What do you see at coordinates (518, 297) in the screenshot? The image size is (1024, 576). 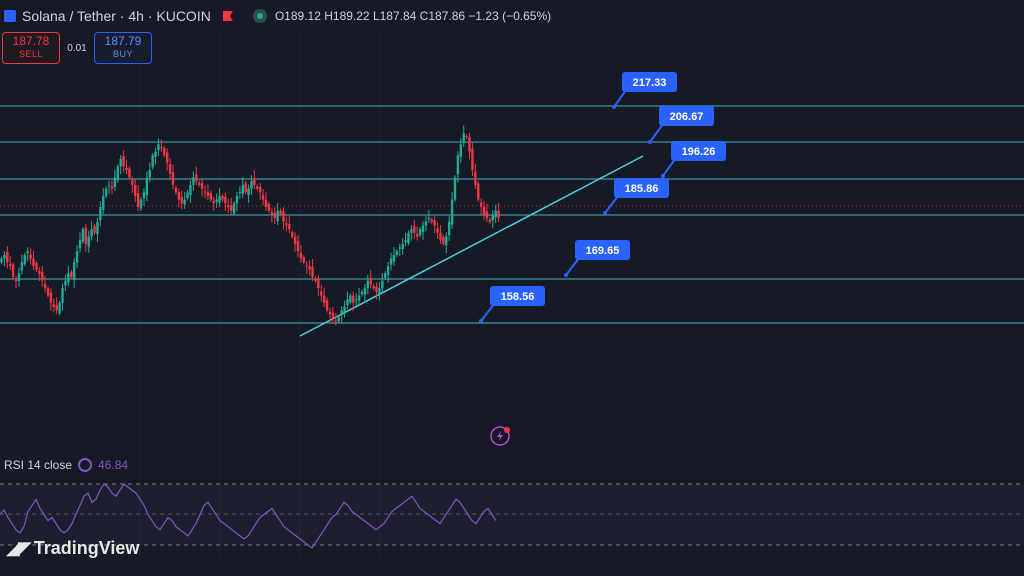 I see `label-text: 158.56` at bounding box center [518, 297].